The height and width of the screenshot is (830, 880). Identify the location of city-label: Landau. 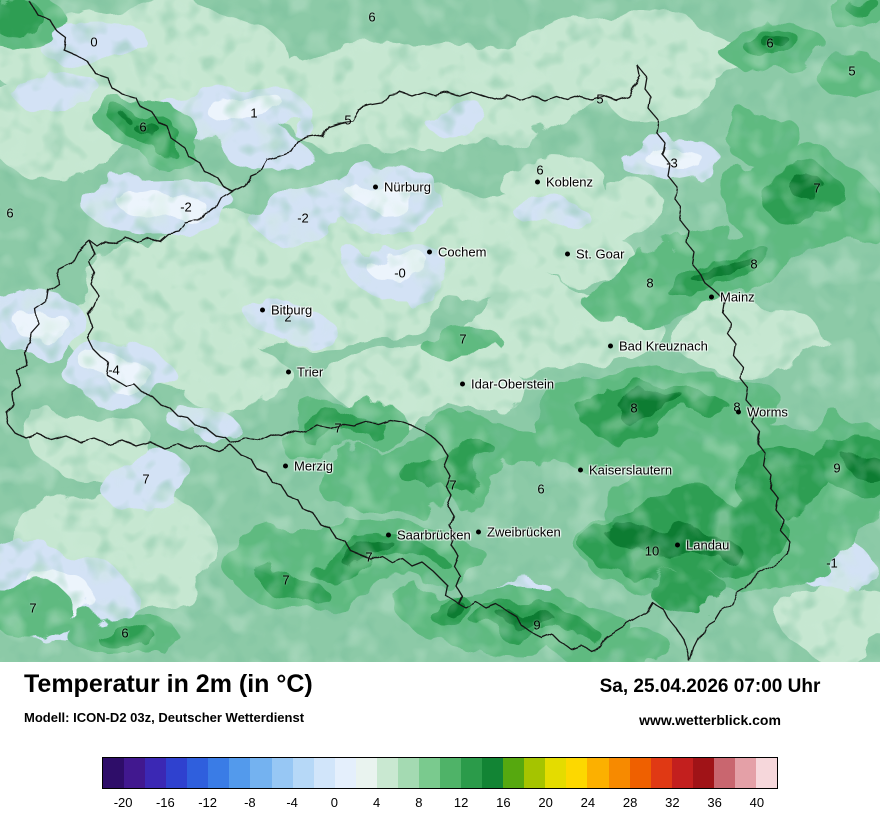
(708, 545).